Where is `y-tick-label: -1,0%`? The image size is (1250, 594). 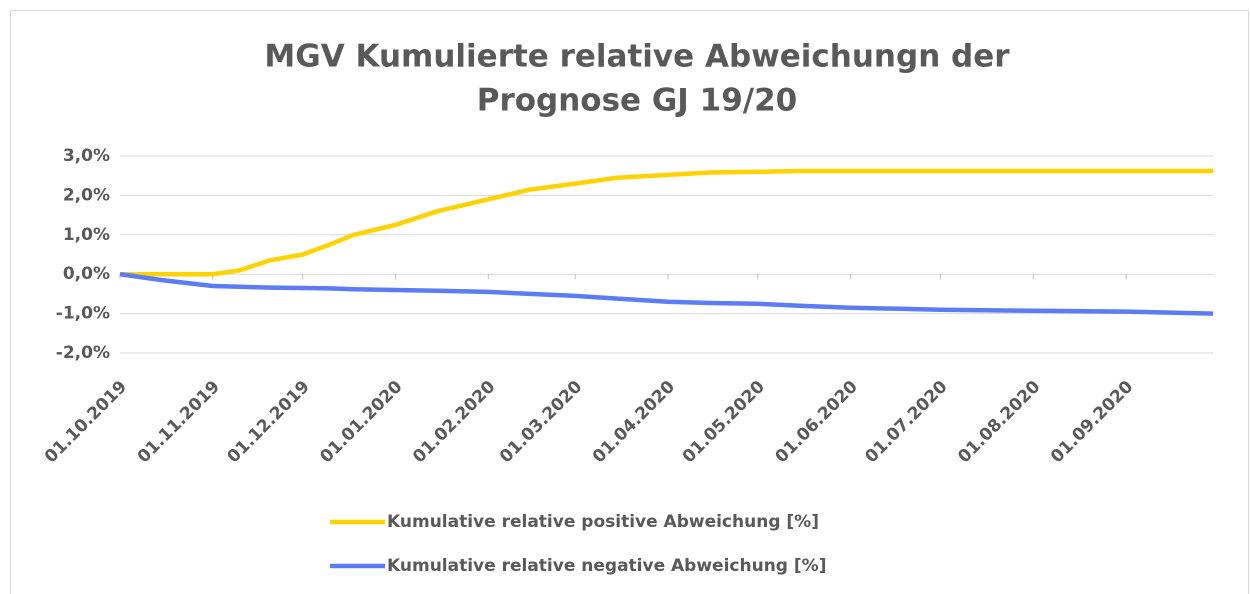
y-tick-label: -1,0% is located at coordinates (83, 314).